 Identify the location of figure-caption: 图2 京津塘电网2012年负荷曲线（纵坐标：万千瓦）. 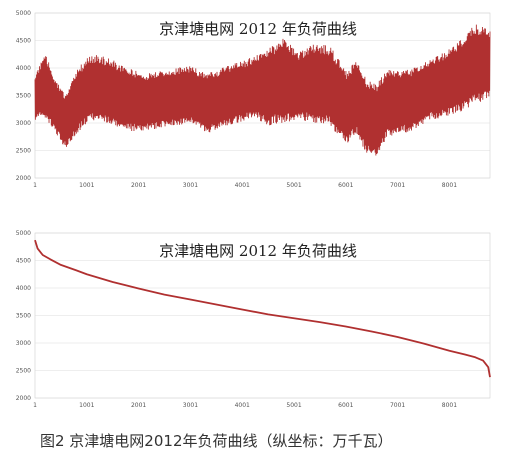
(216, 441).